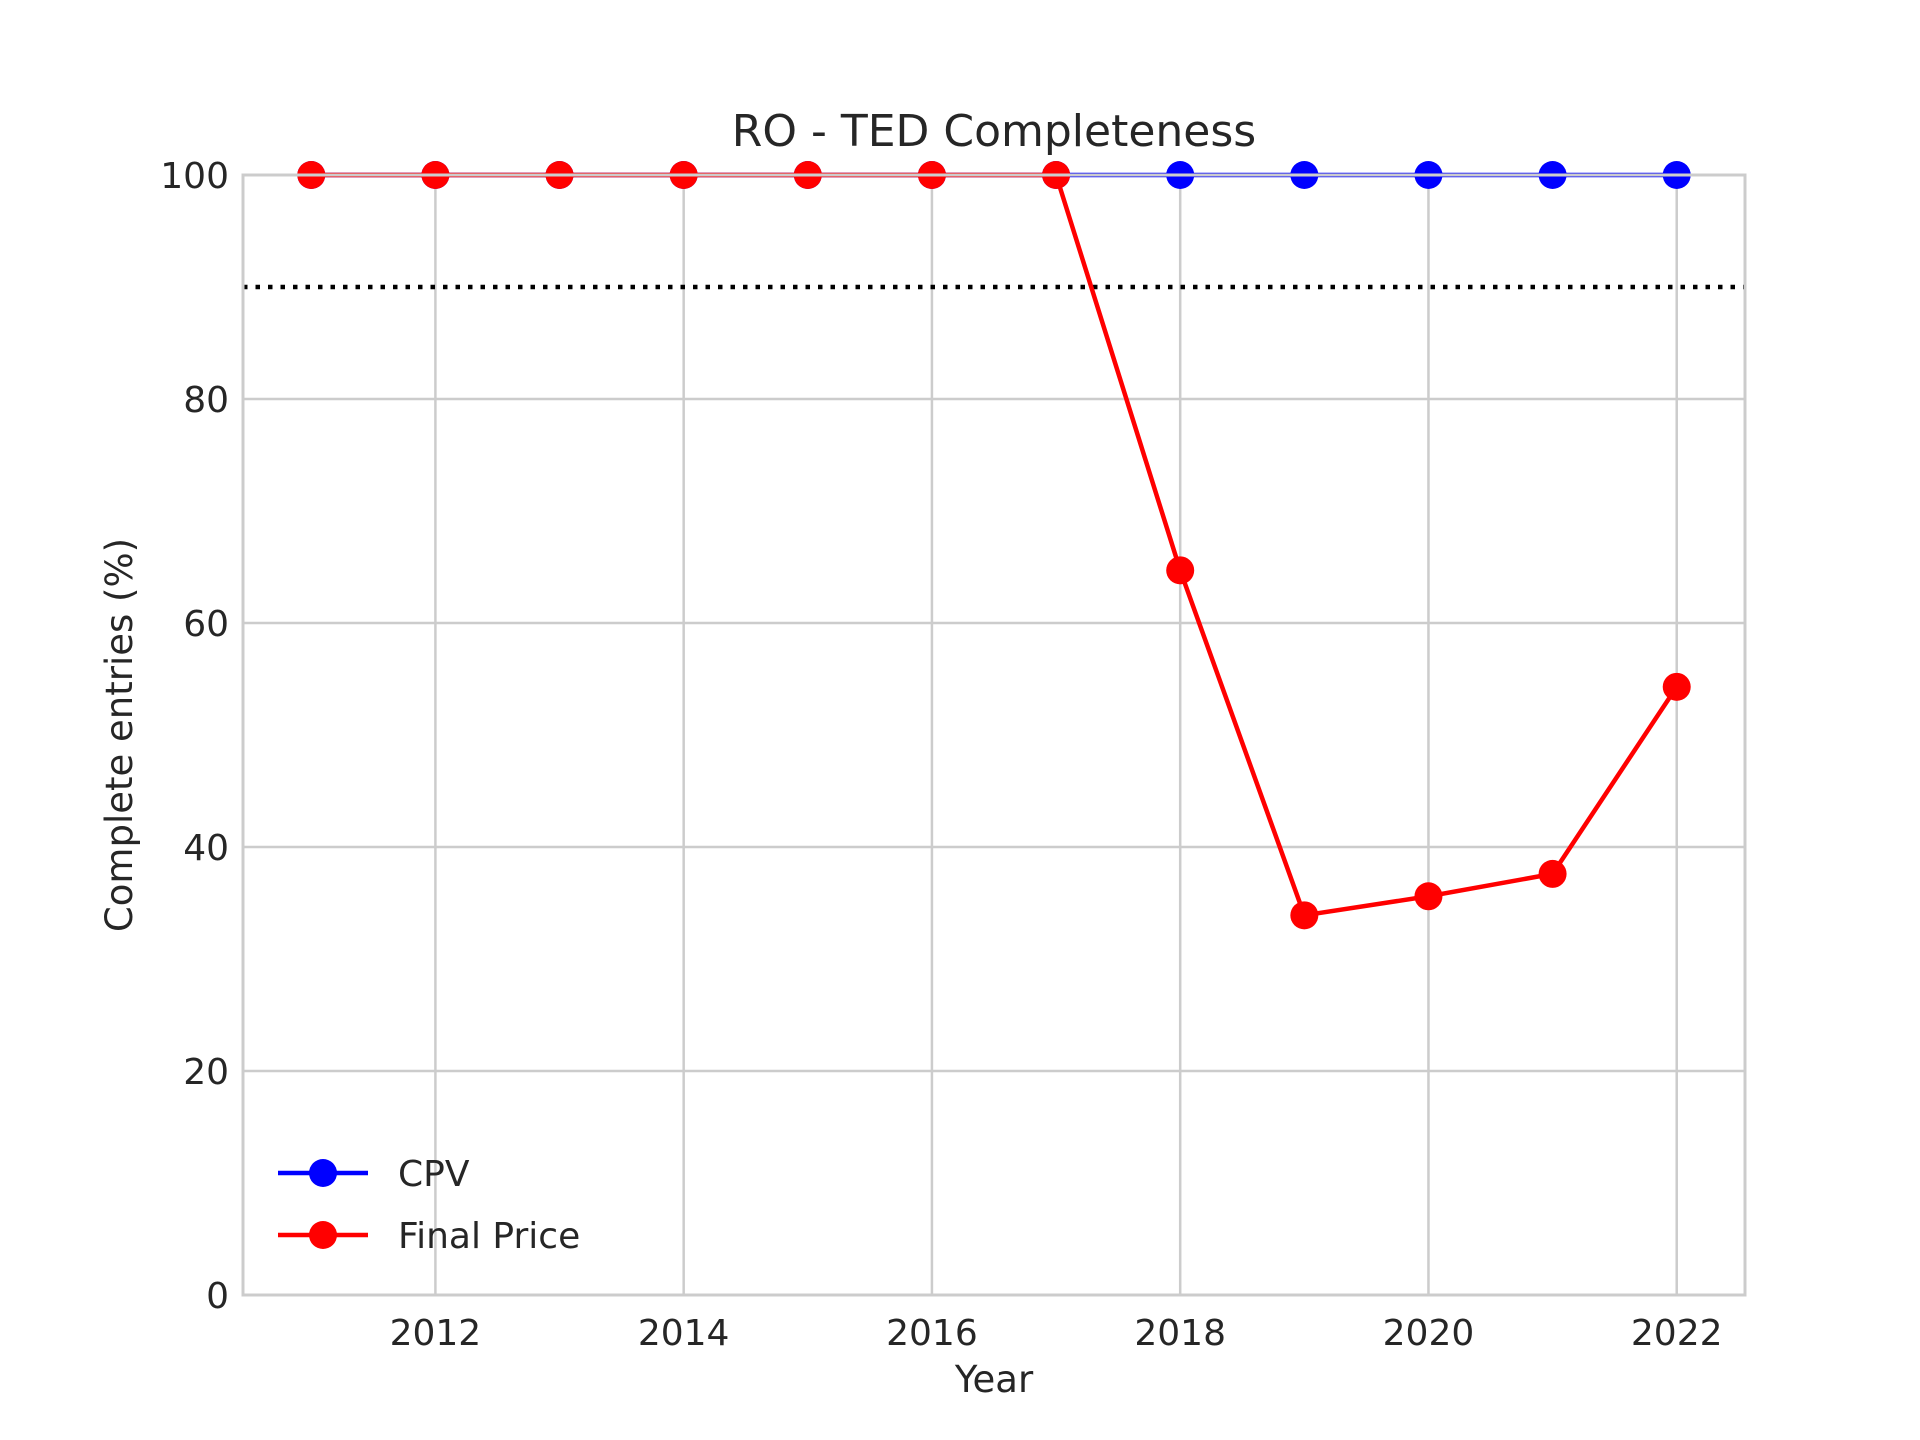 The height and width of the screenshot is (1440, 1920). What do you see at coordinates (206, 848) in the screenshot?
I see `y-tick-label: 40` at bounding box center [206, 848].